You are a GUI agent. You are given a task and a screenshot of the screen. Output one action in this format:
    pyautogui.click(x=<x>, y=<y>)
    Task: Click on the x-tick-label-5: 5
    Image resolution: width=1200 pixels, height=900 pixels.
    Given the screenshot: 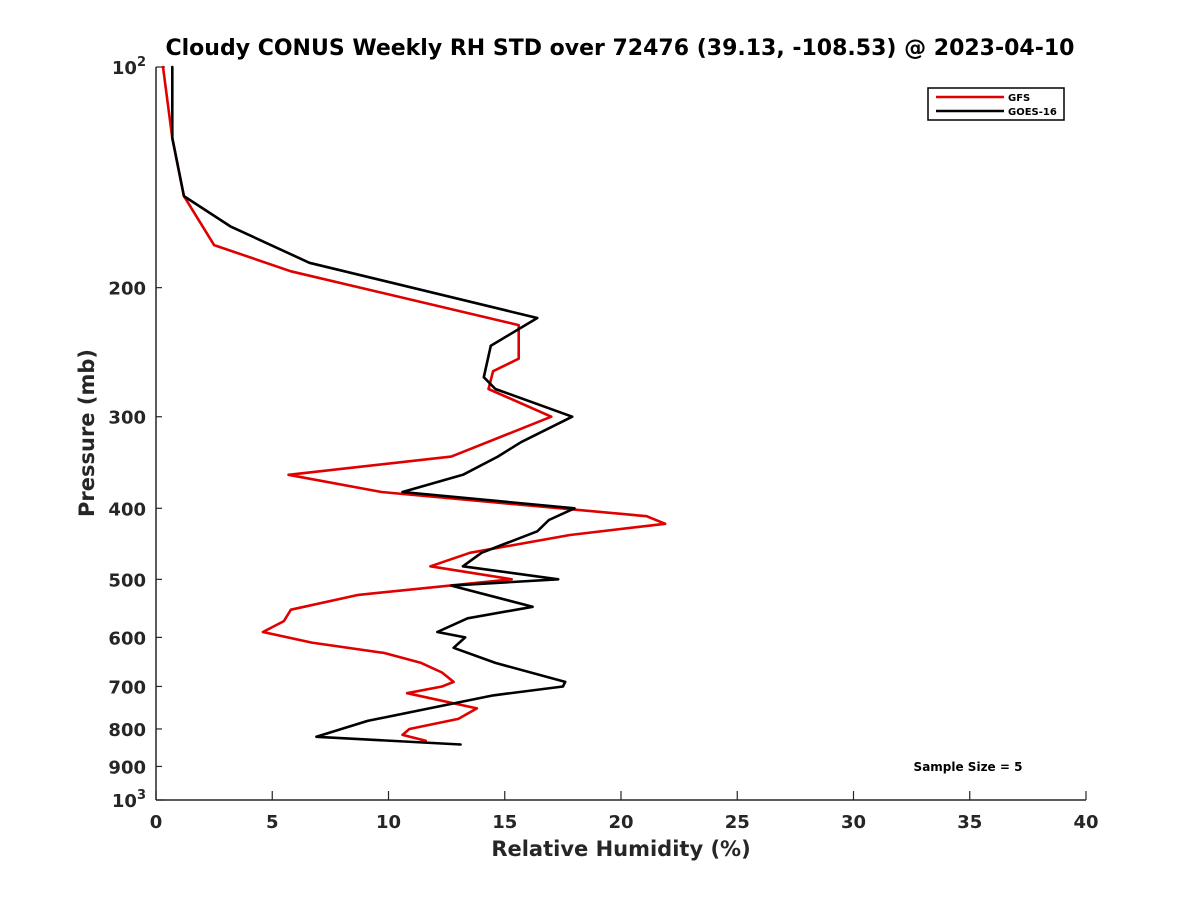 What is the action you would take?
    pyautogui.click(x=272, y=822)
    